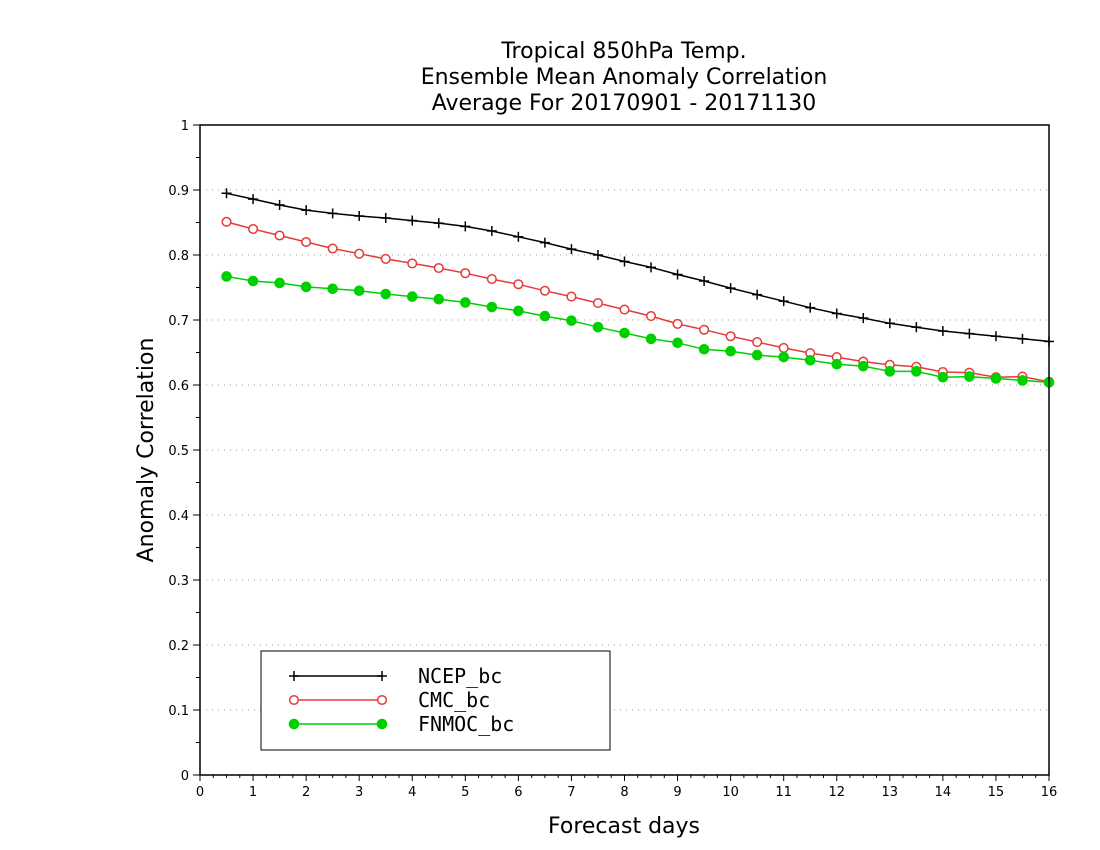  I want to click on series-fnmoc-bc, so click(638, 329).